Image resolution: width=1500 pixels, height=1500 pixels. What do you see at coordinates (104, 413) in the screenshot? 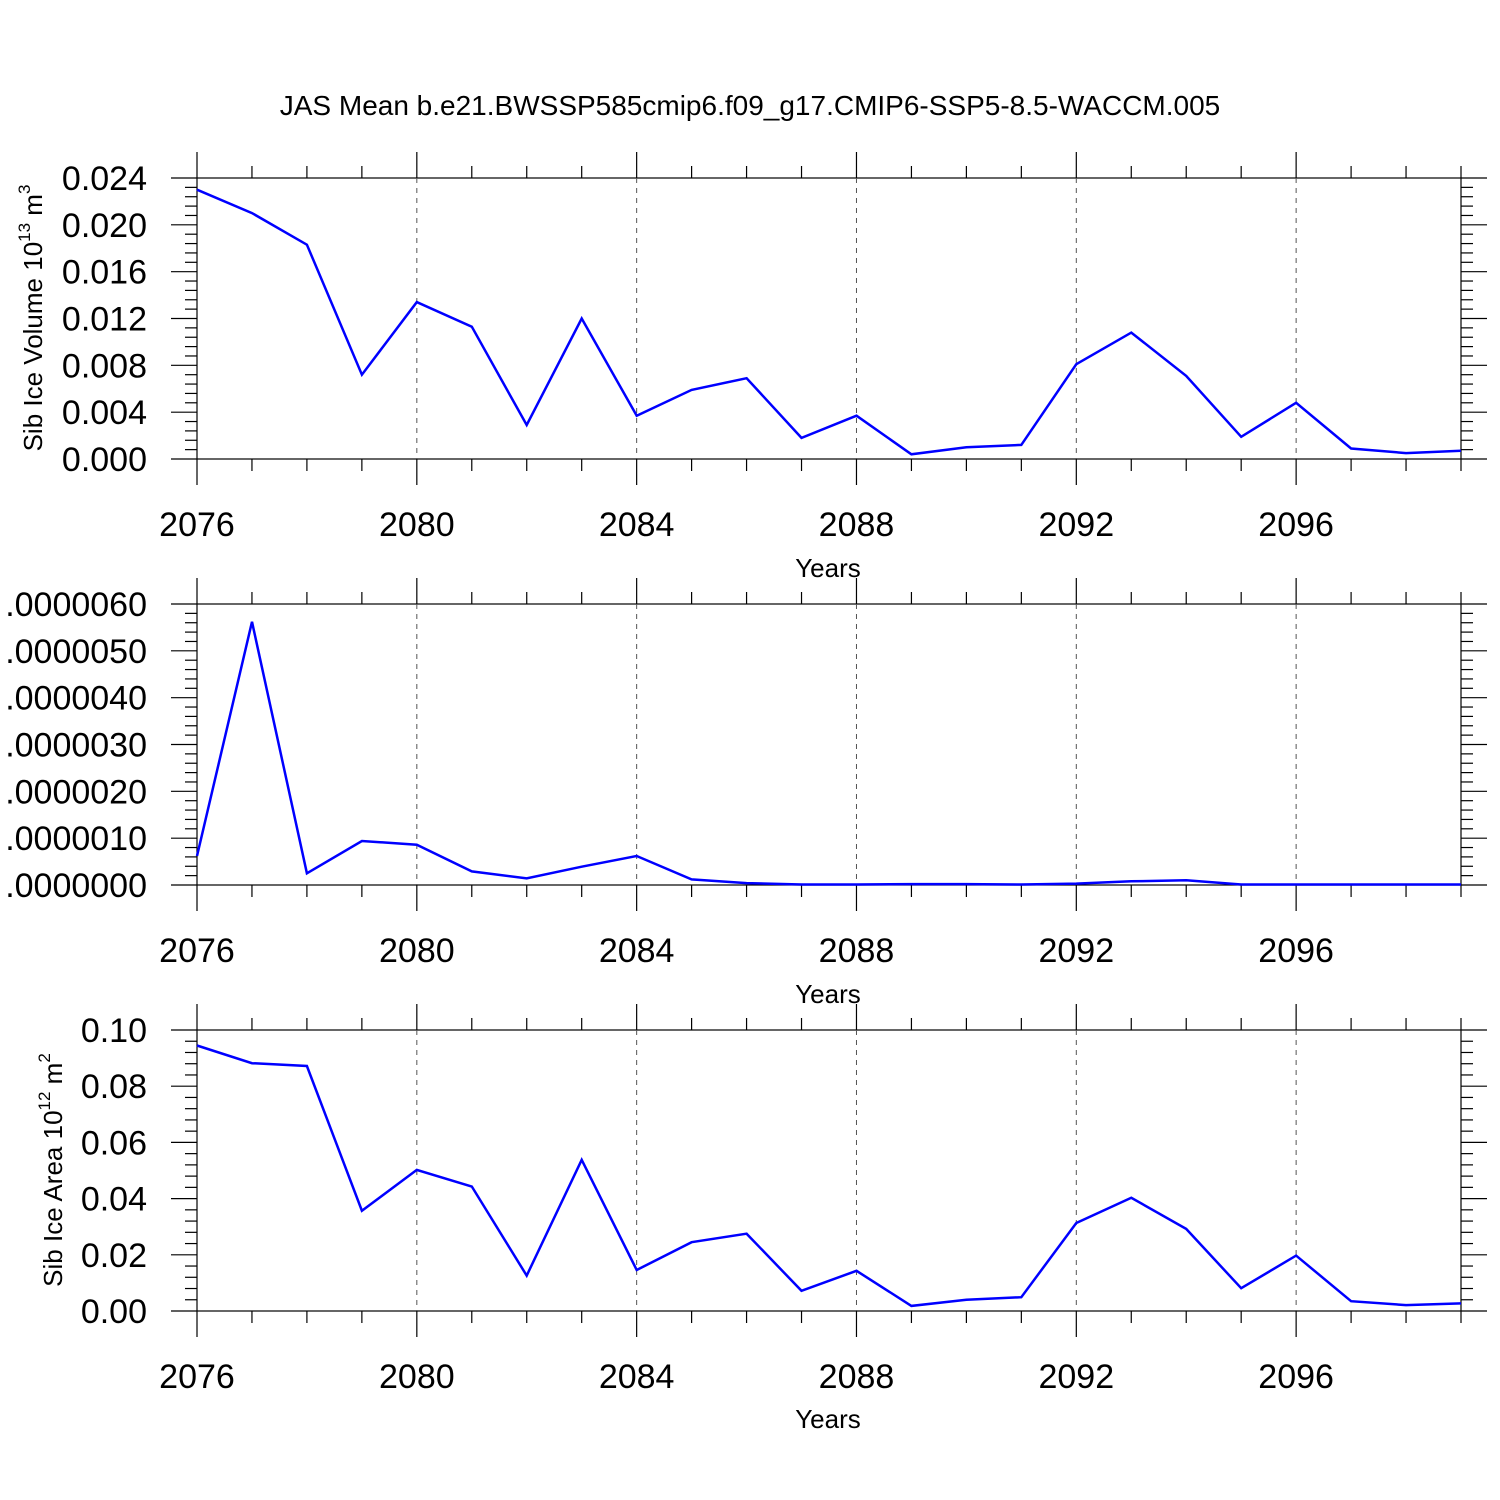
I see `y-tick-label: 0.004` at bounding box center [104, 413].